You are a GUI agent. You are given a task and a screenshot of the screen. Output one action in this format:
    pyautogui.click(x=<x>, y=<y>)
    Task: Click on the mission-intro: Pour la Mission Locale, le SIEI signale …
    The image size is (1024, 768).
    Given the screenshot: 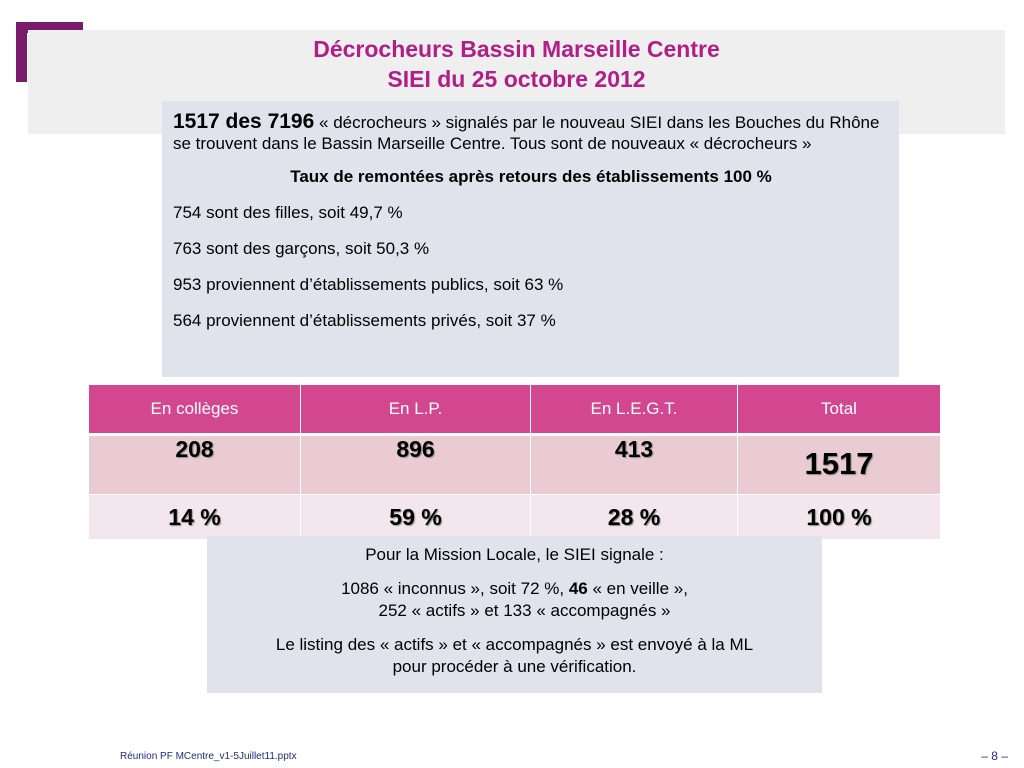 What is the action you would take?
    pyautogui.click(x=514, y=554)
    